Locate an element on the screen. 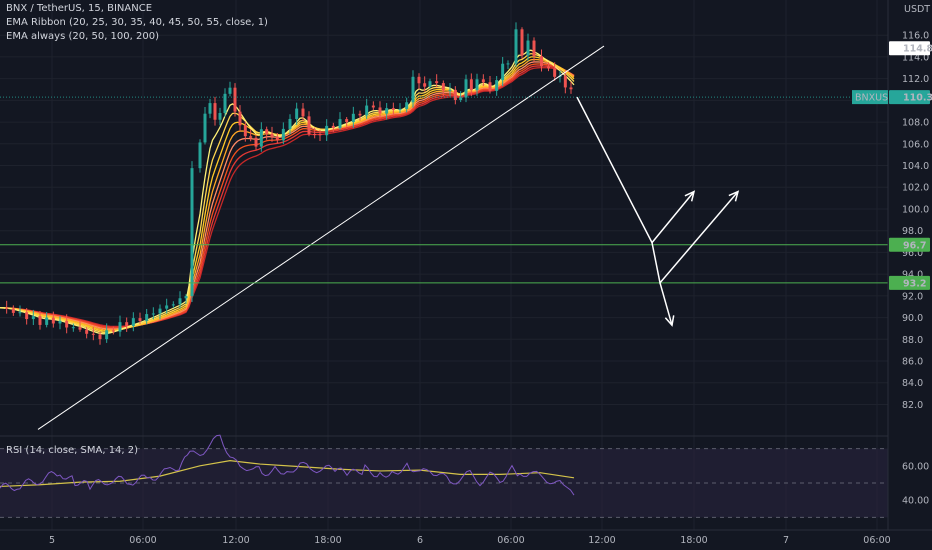 The image size is (932, 550). price-tick-4: 108.0 is located at coordinates (915, 123).